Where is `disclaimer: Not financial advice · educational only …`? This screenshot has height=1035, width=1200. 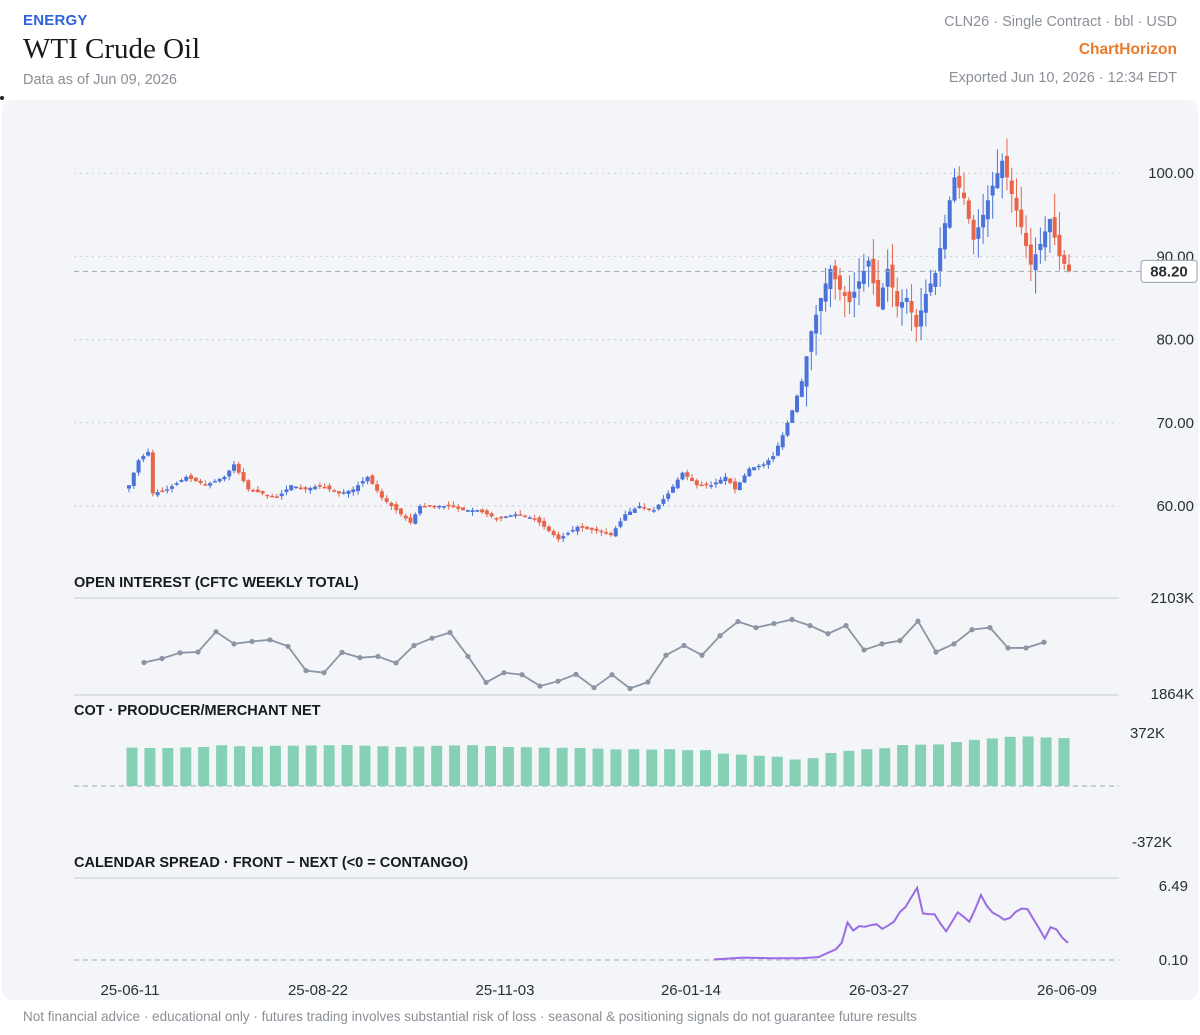
disclaimer: Not financial advice · educational only … is located at coordinates (470, 1016).